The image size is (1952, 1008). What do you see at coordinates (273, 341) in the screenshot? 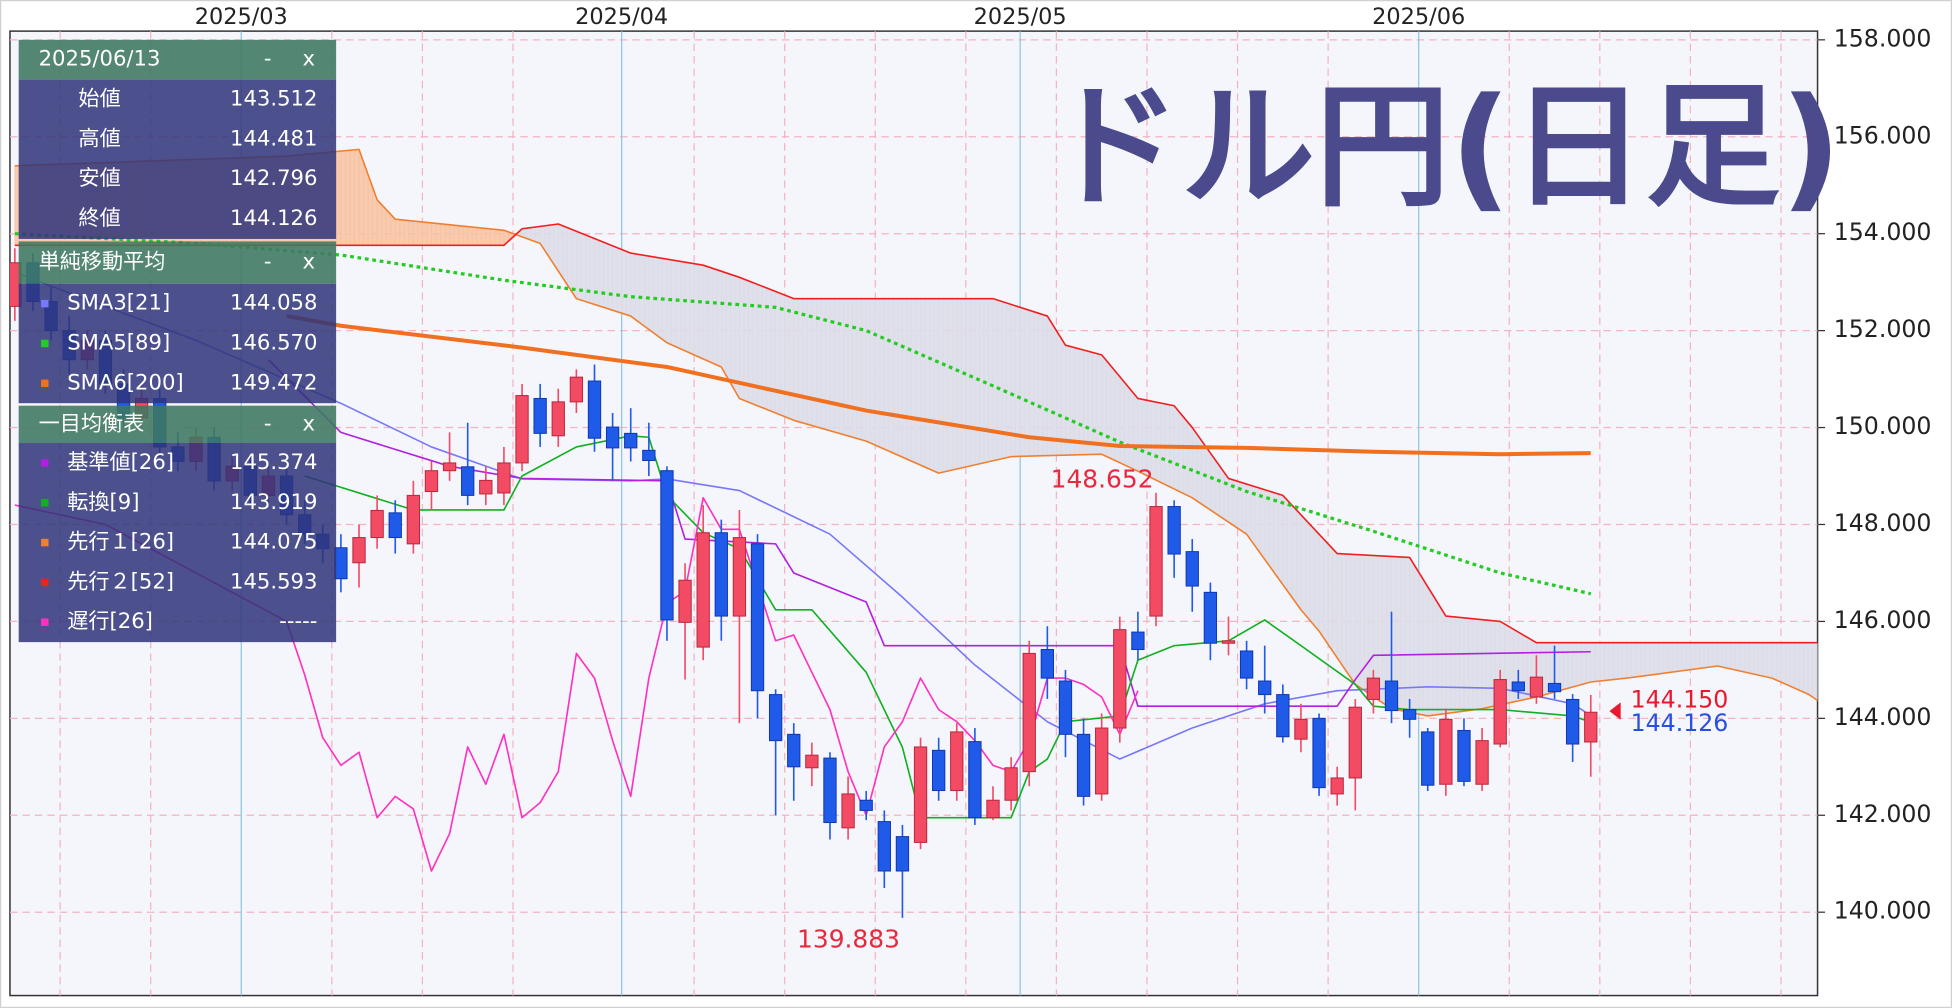
I see `legend-value: 146.570` at bounding box center [273, 341].